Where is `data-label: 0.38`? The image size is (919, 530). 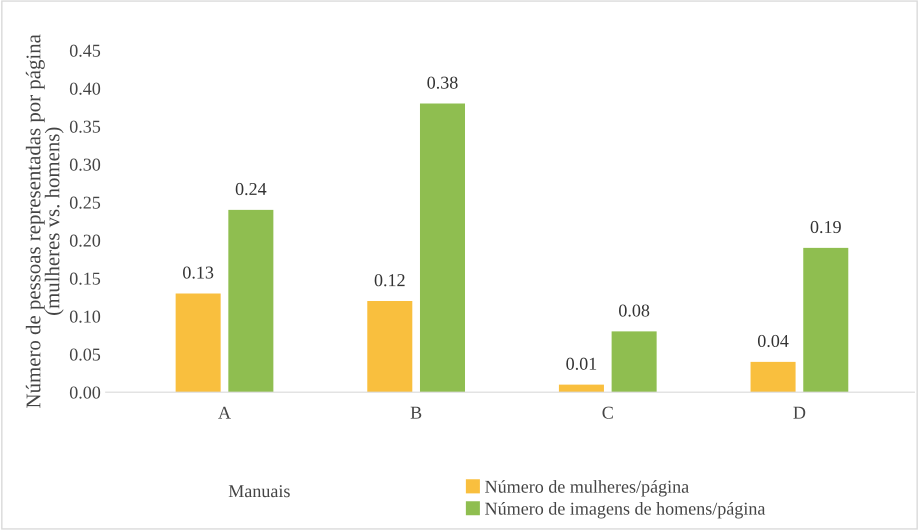 data-label: 0.38 is located at coordinates (442, 82).